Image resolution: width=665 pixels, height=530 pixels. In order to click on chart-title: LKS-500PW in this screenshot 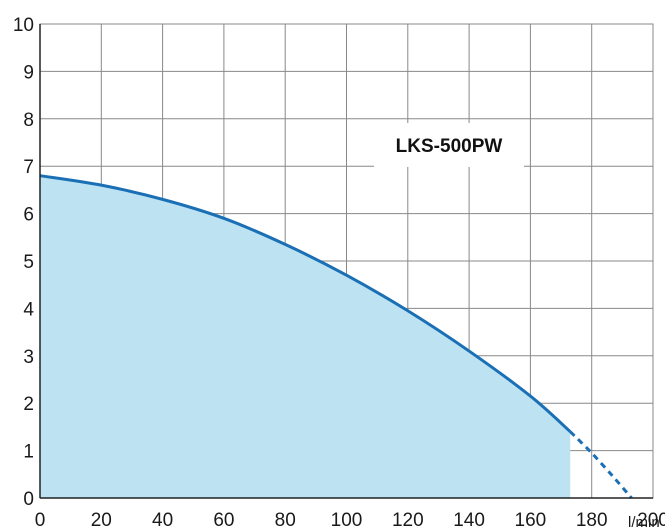, I will do `click(449, 146)`.